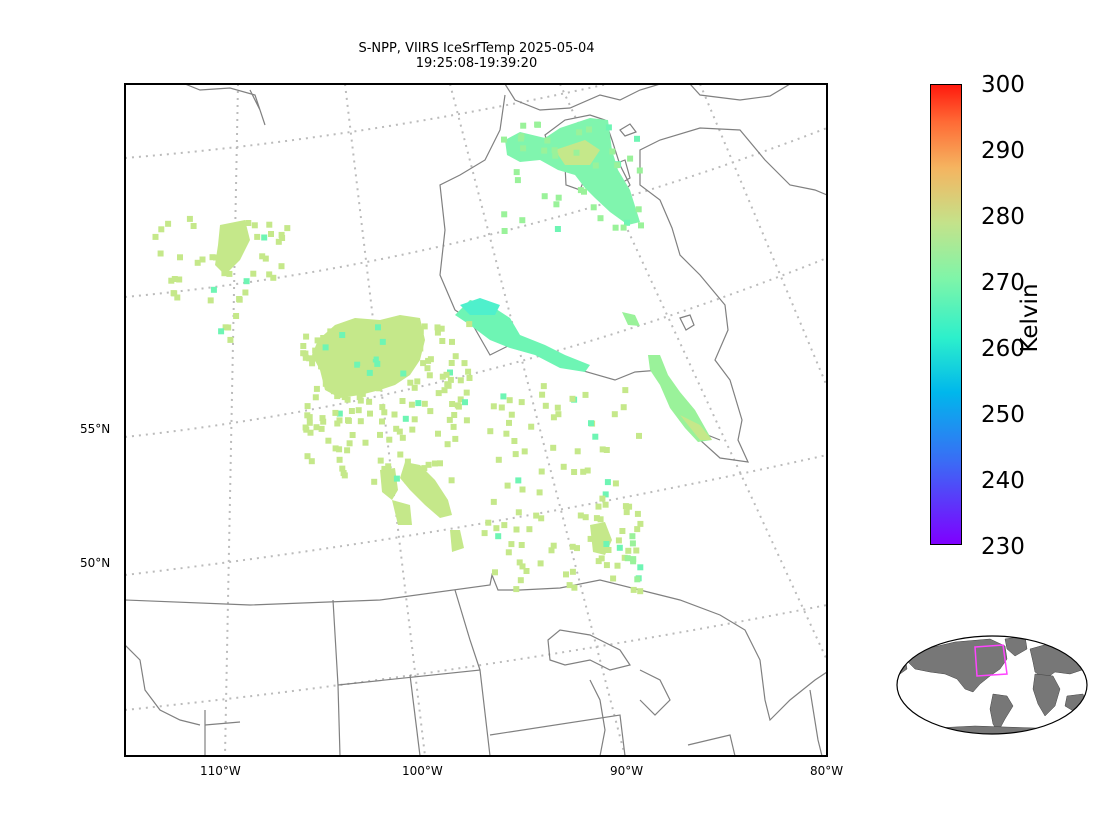  I want to click on title-line-2: 19:25:08-19:39:20, so click(476, 63).